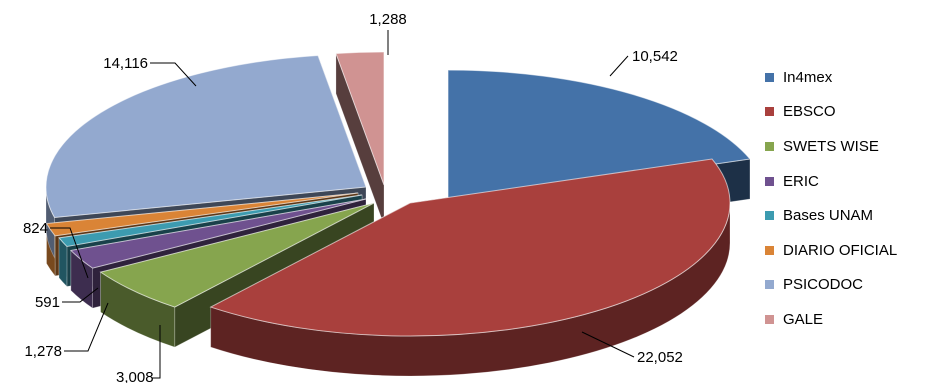 The image size is (931, 383). I want to click on data-label: 591, so click(47, 302).